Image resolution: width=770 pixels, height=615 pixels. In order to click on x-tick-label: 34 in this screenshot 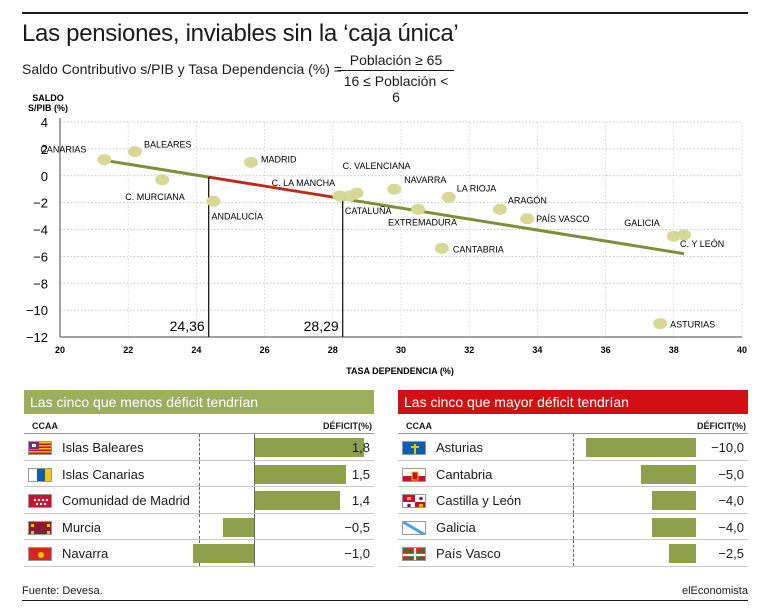, I will do `click(537, 350)`.